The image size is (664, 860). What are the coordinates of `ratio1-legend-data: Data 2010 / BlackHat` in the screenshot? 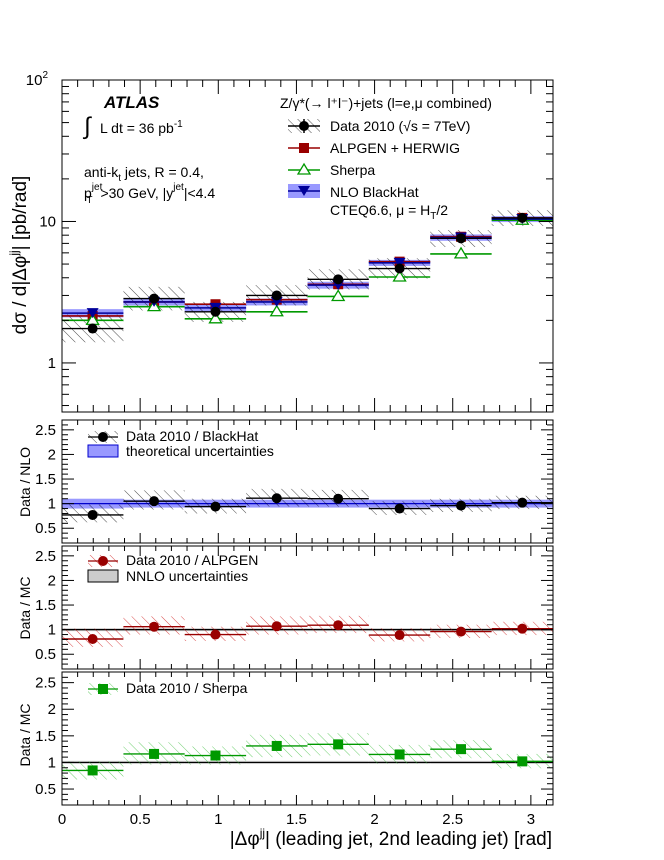 It's located at (192, 436).